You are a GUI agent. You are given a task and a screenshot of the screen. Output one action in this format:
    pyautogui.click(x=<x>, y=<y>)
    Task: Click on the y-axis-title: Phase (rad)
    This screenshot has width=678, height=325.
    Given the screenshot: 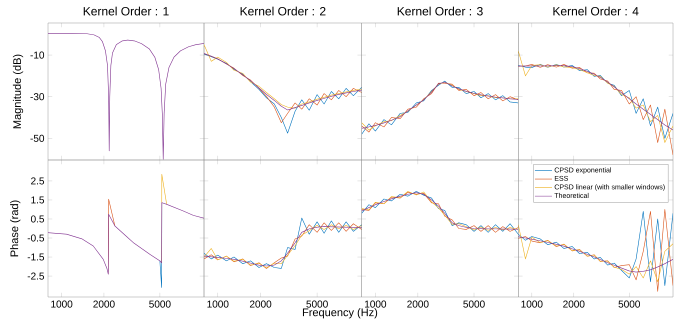 What is the action you would take?
    pyautogui.click(x=15, y=228)
    